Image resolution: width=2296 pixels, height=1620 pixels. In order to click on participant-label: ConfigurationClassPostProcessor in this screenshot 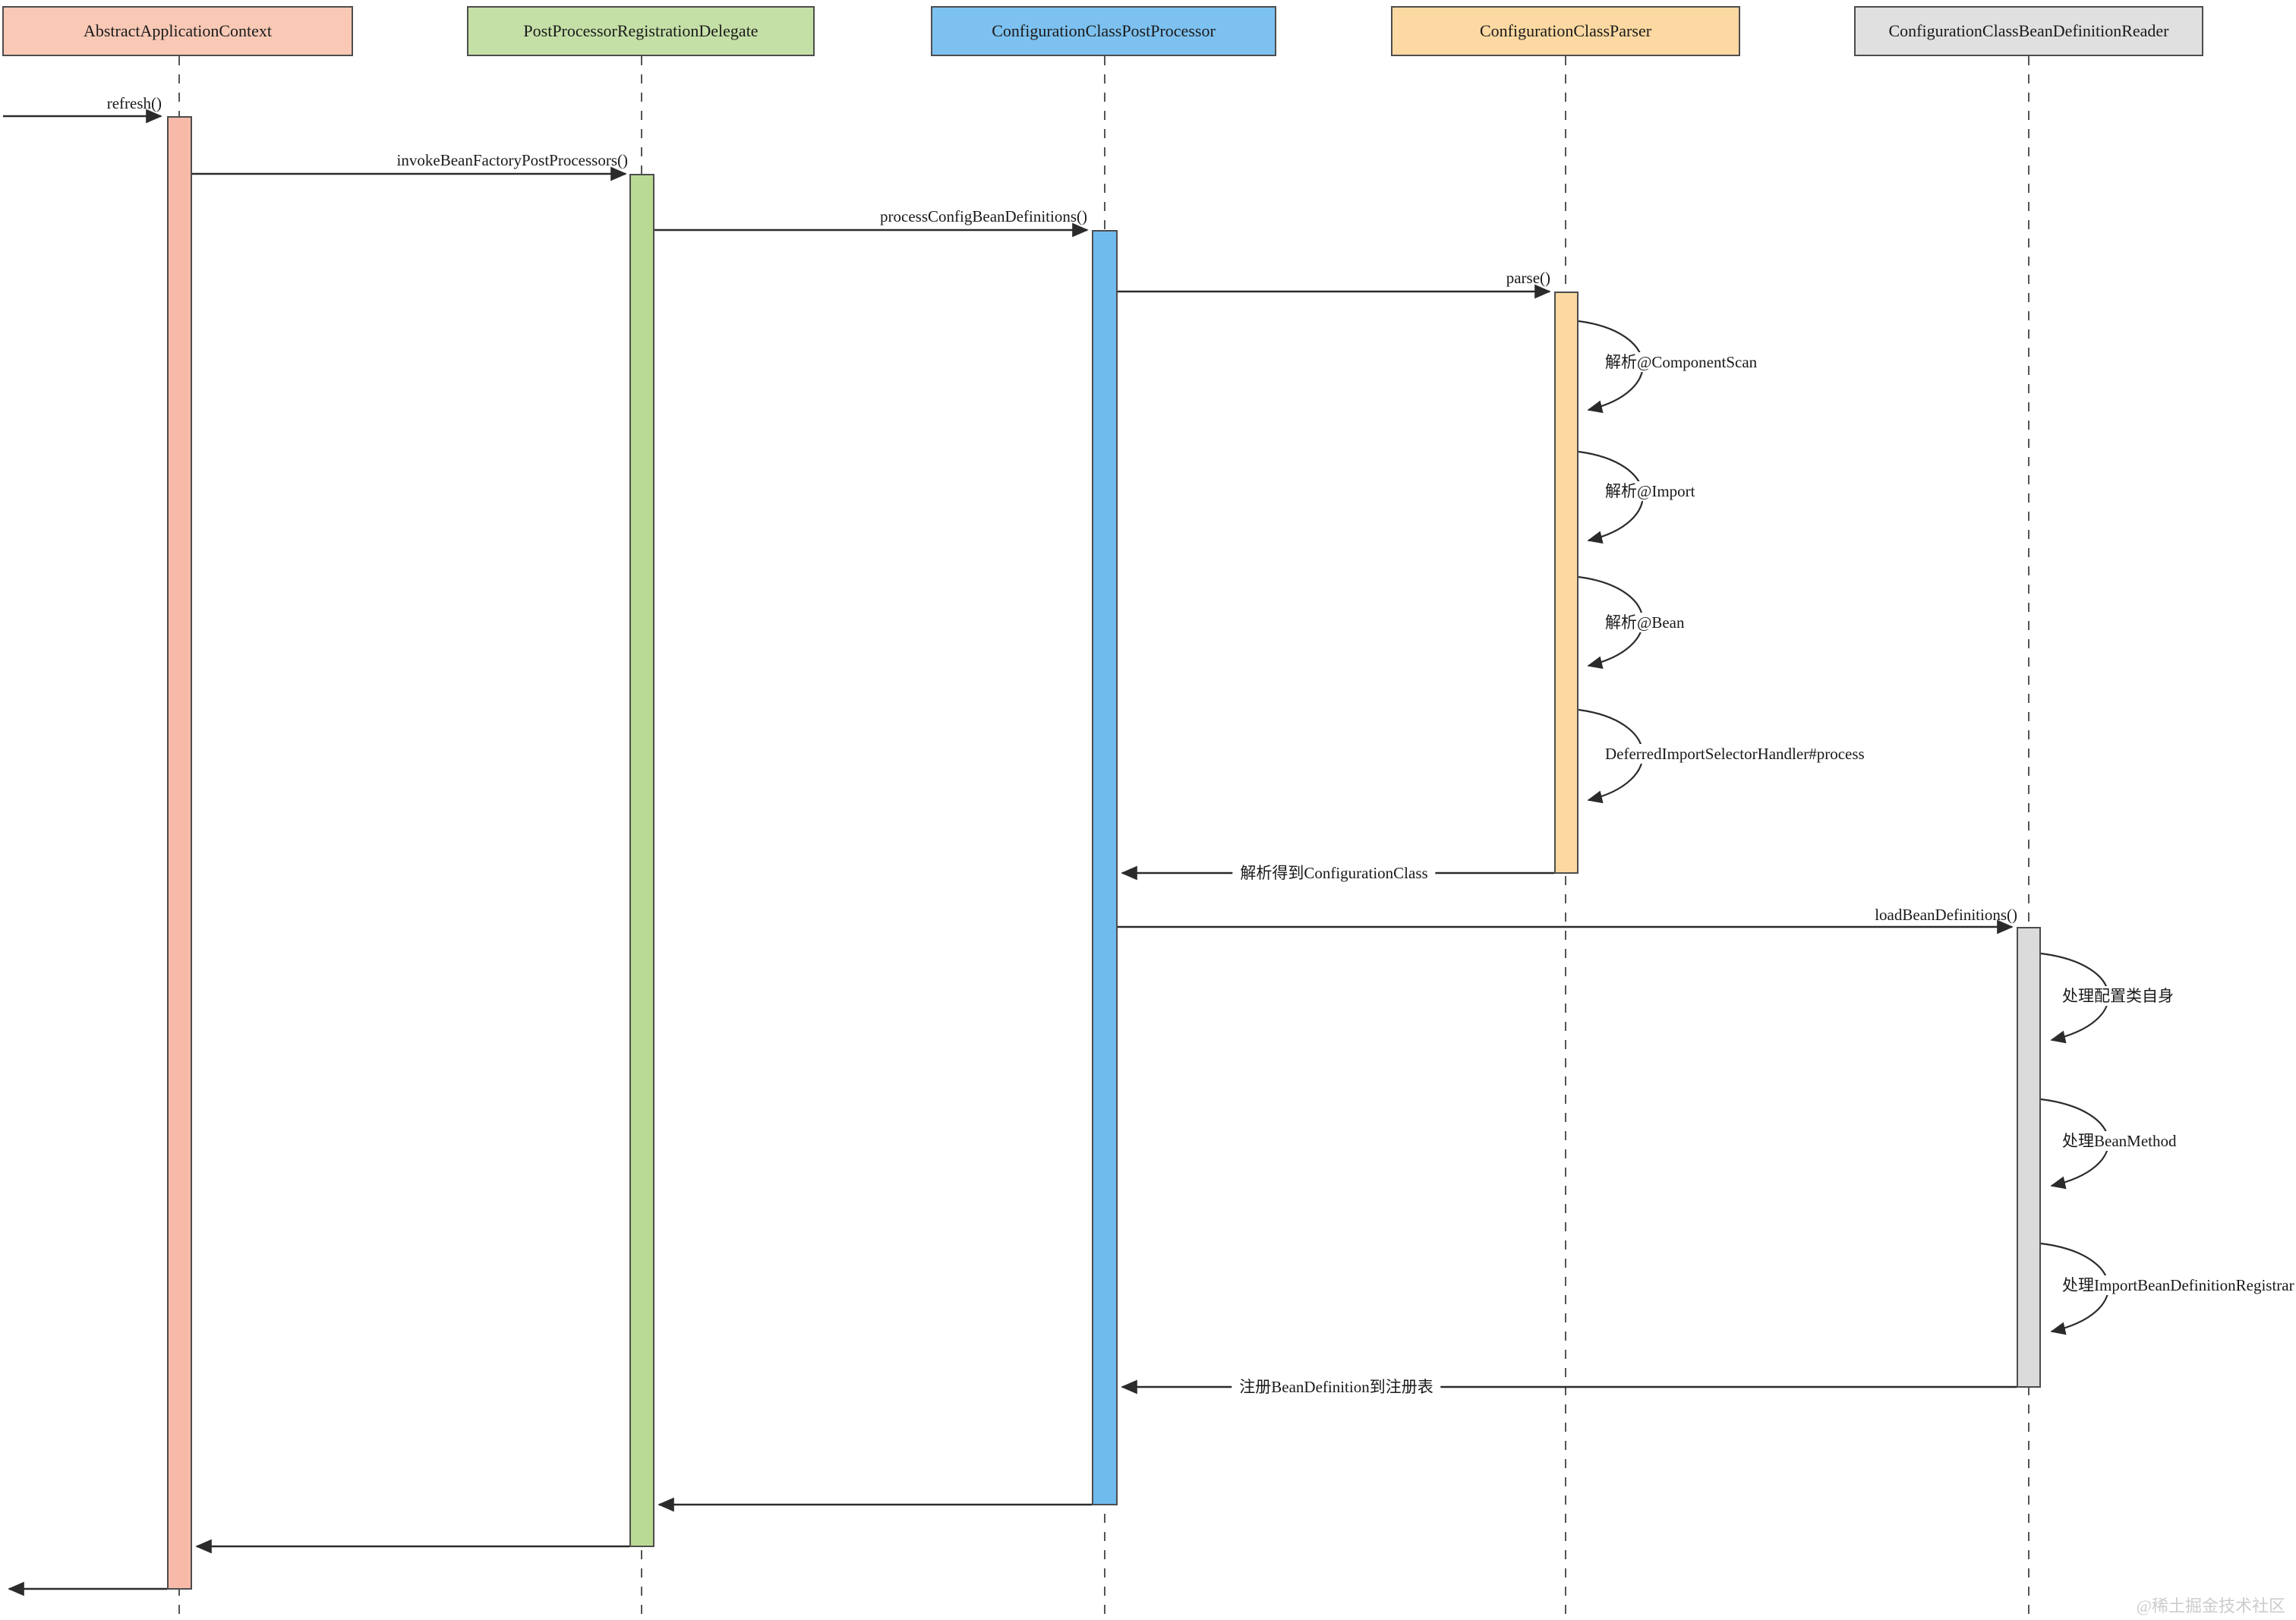, I will do `click(1104, 30)`.